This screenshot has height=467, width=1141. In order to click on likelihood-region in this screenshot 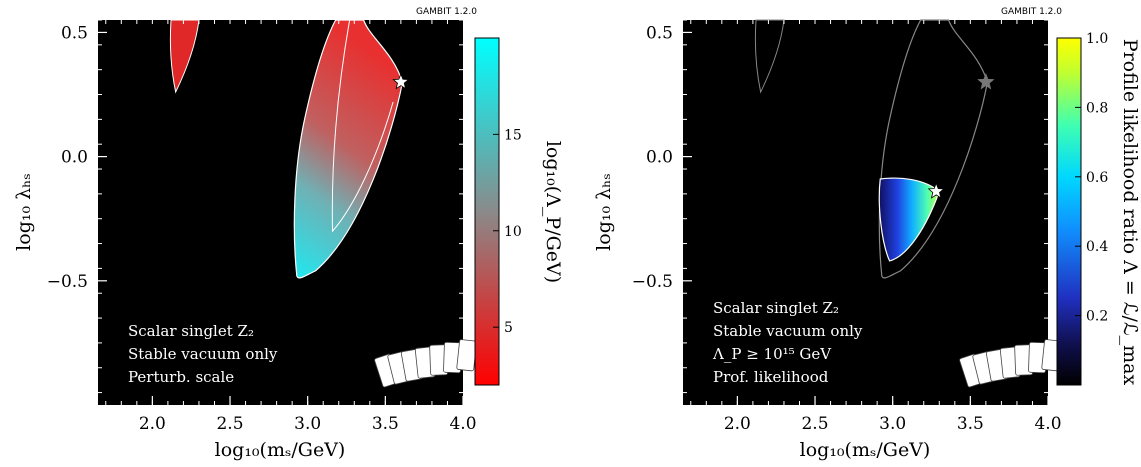, I will do `click(874, 149)`.